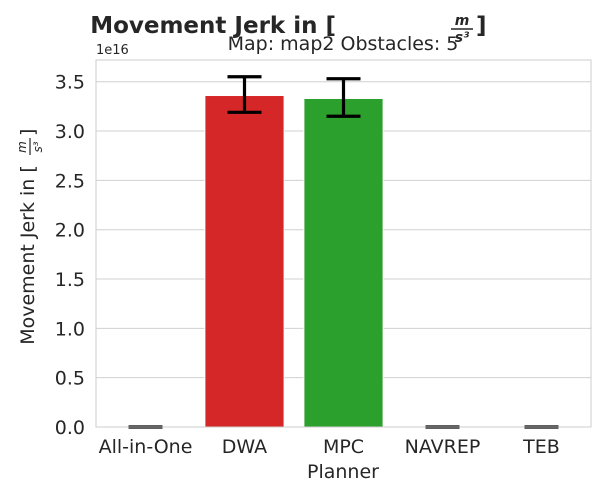  Describe the element at coordinates (343, 472) in the screenshot. I see `x-axis-label: Planner` at that location.